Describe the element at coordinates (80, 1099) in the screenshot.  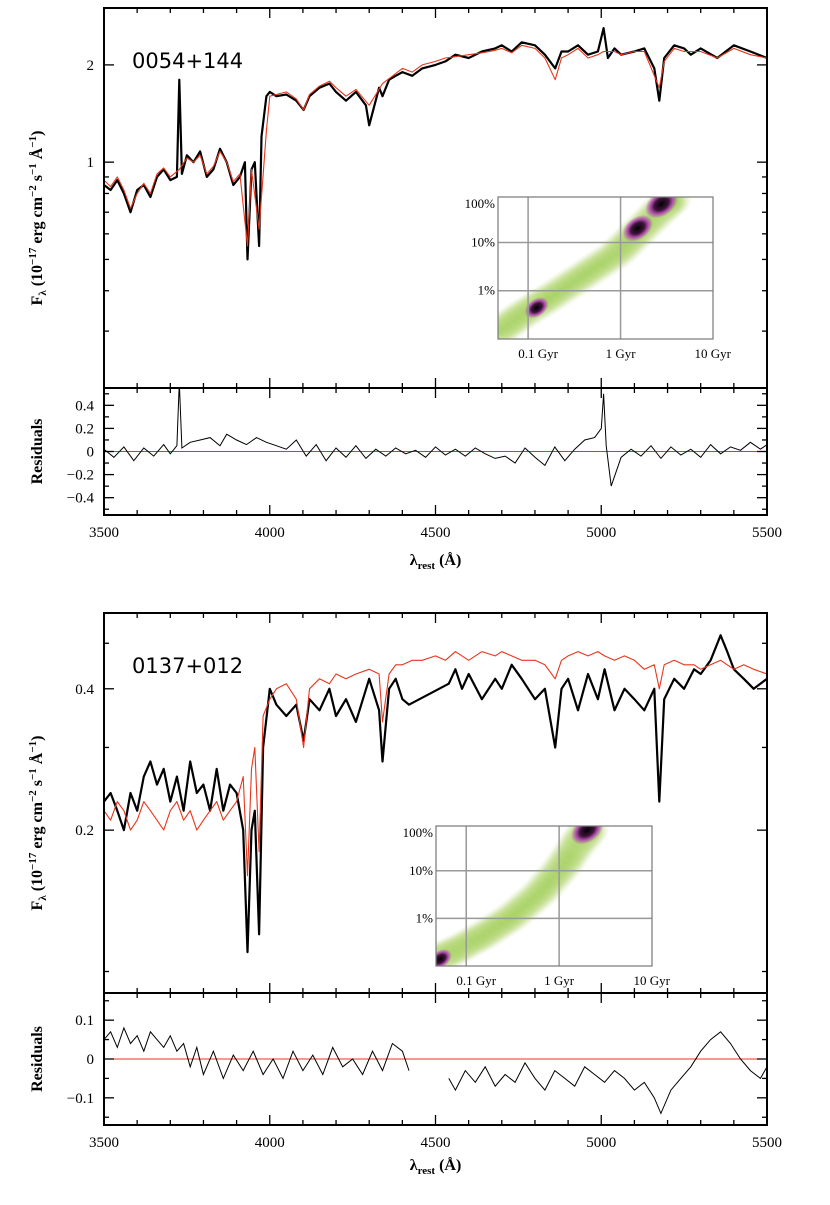
I see `res-y-tick-label: −0.1` at that location.